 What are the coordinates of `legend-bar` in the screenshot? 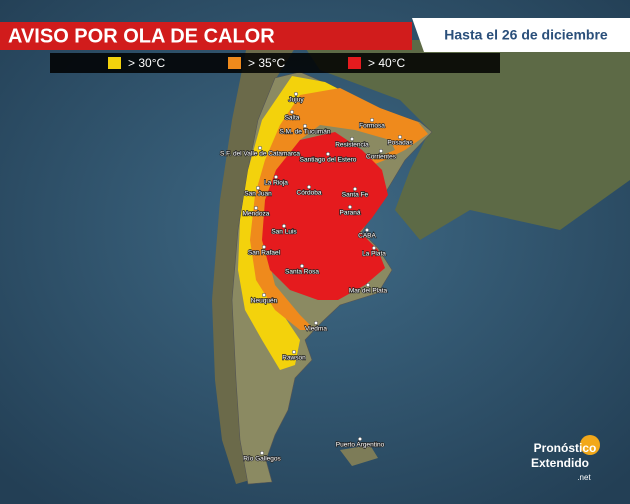 It's located at (275, 63).